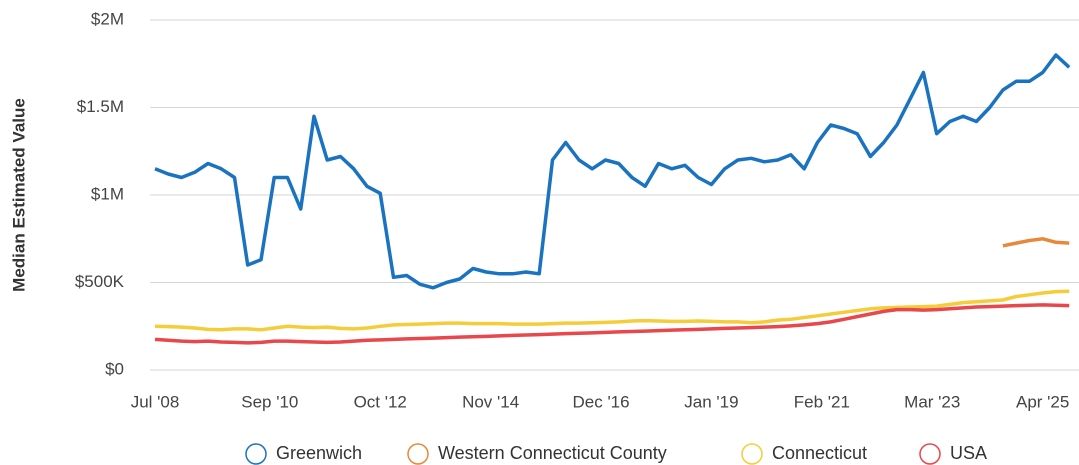 The width and height of the screenshot is (1079, 465). Describe the element at coordinates (100, 281) in the screenshot. I see `y-tick-label: $500K` at that location.